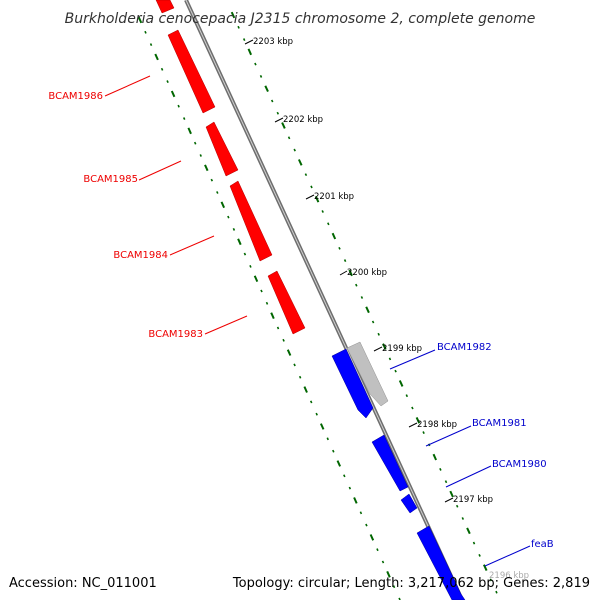  Describe the element at coordinates (499, 423) in the screenshot. I see `gene-label-bcam1981: BCAM1981` at that location.